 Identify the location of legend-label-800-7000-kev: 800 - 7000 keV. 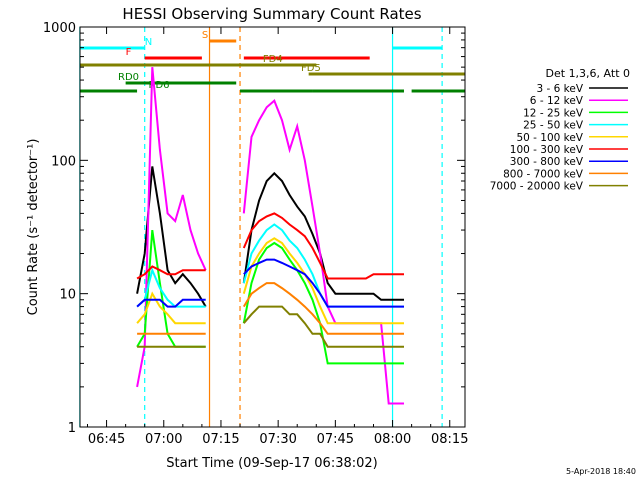
(543, 174).